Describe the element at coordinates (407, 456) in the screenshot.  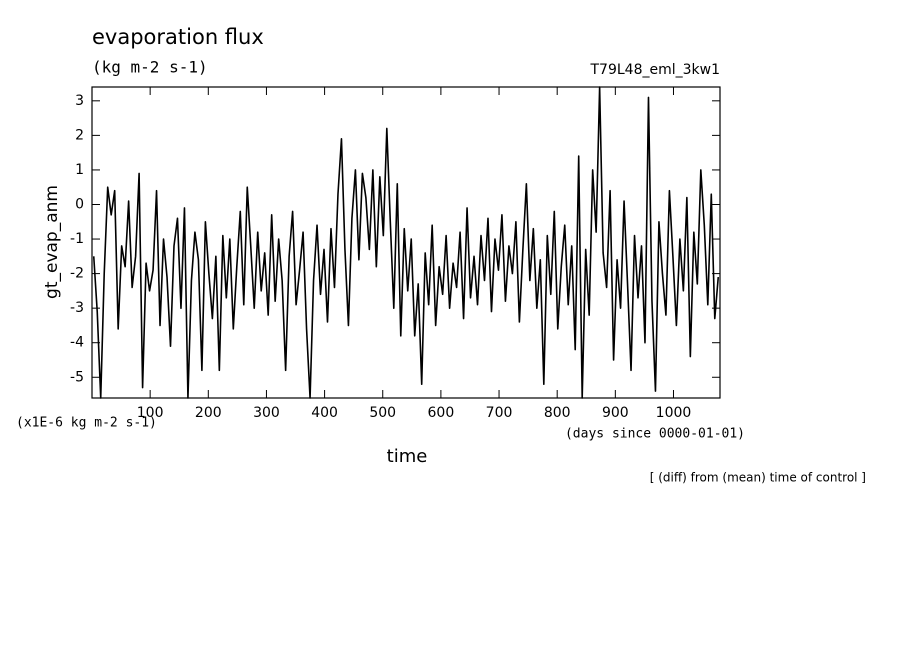
I see `x-axis-label: time` at that location.